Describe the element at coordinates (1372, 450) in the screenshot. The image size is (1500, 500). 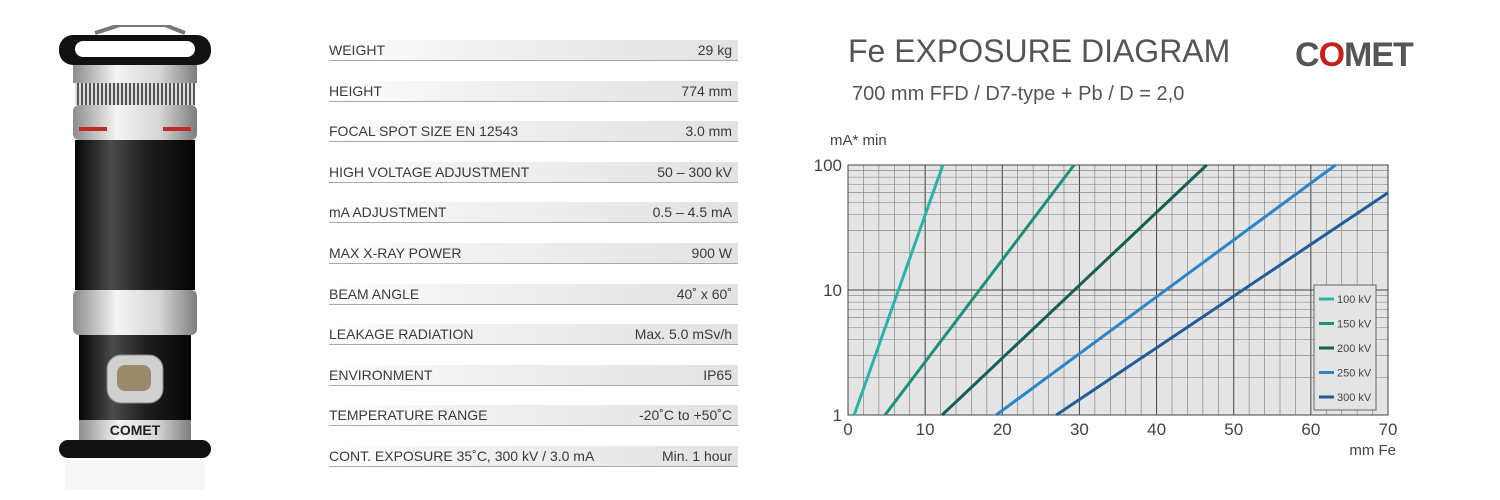
I see `x-axis-label: mm Fe` at that location.